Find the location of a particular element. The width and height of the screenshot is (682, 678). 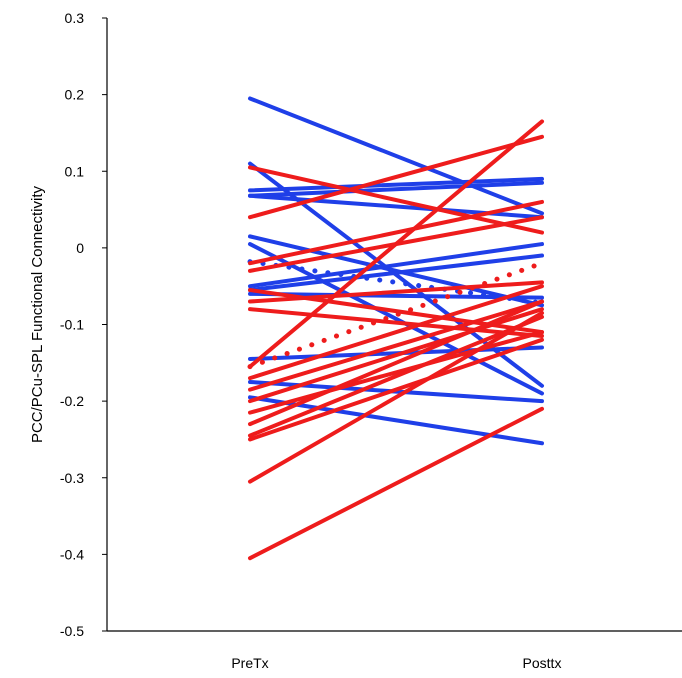

x-category-label: PreTx is located at coordinates (249, 663).